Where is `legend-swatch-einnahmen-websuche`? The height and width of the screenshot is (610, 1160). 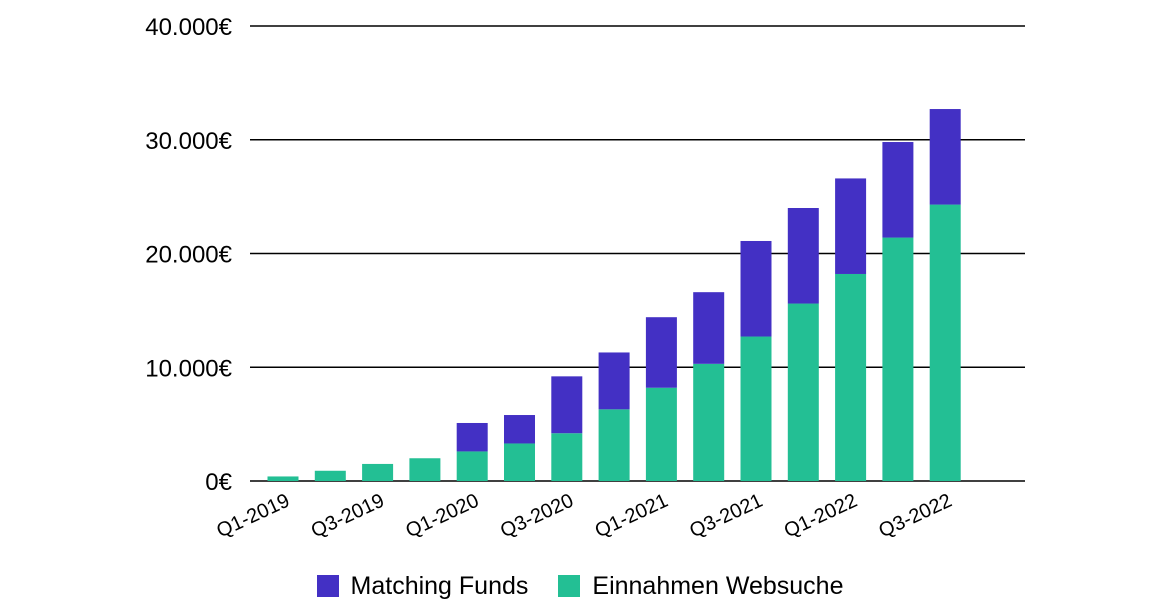 legend-swatch-einnahmen-websuche is located at coordinates (569, 586).